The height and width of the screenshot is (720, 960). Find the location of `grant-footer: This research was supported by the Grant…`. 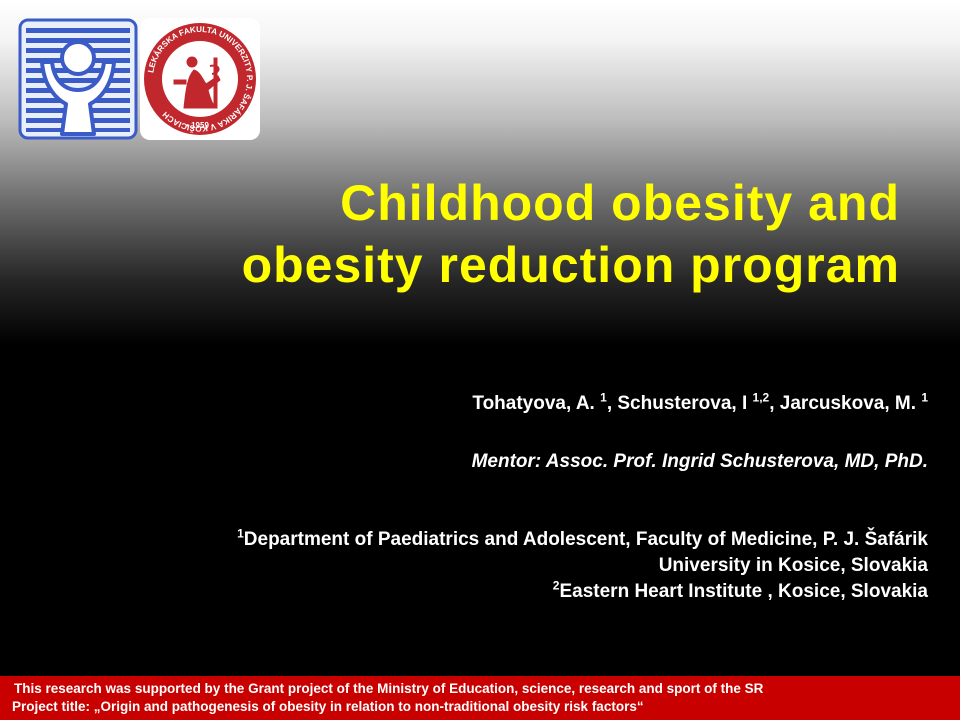

grant-footer: This research was supported by the Grant… is located at coordinates (480, 698).